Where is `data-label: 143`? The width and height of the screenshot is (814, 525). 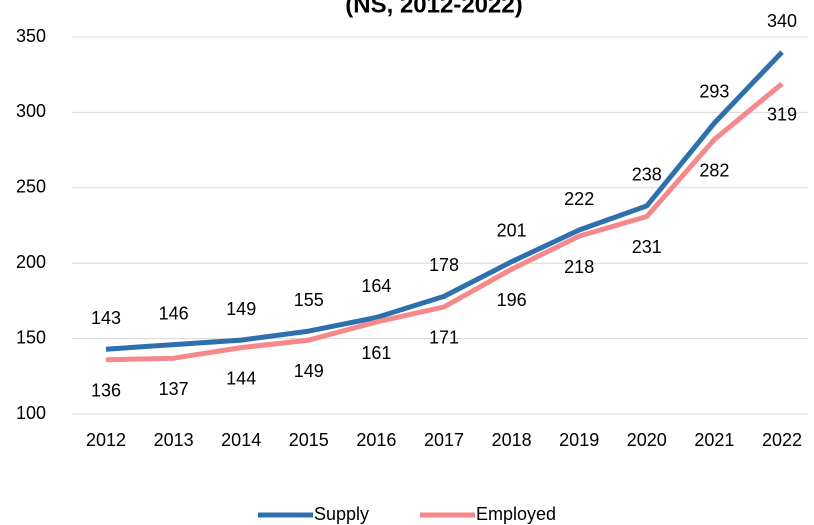
data-label: 143 is located at coordinates (106, 318).